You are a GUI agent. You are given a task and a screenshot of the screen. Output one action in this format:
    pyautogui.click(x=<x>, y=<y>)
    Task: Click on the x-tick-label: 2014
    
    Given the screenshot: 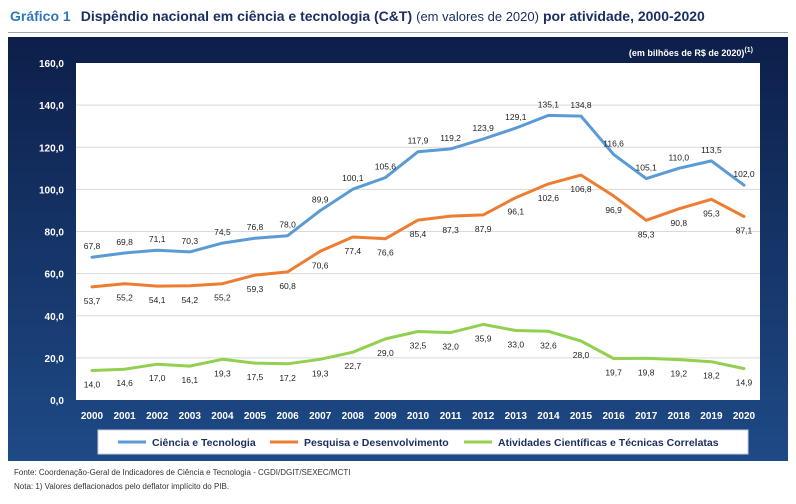 What is the action you would take?
    pyautogui.click(x=548, y=416)
    